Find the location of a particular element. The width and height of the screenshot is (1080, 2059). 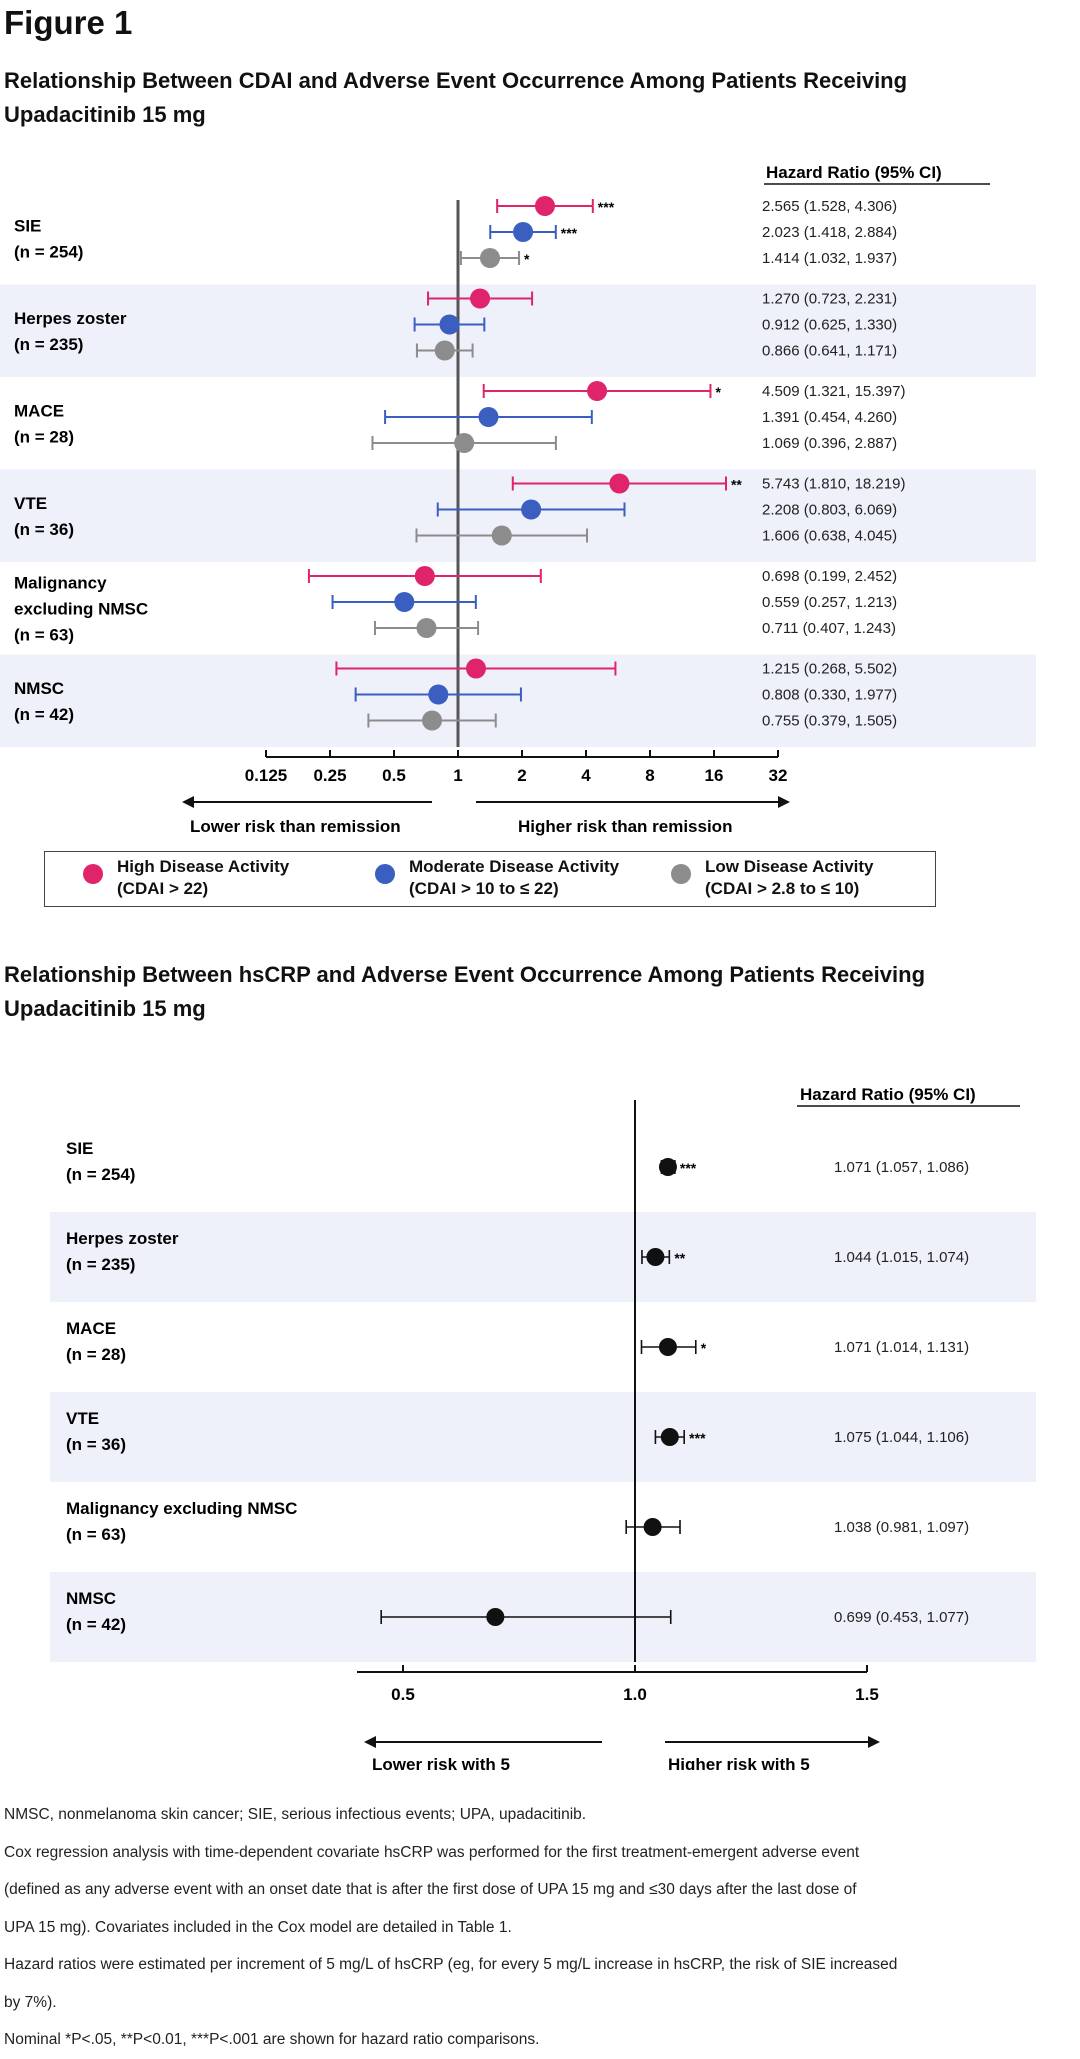

hr-value: 0.711 (0.407, 1.243) is located at coordinates (829, 628).